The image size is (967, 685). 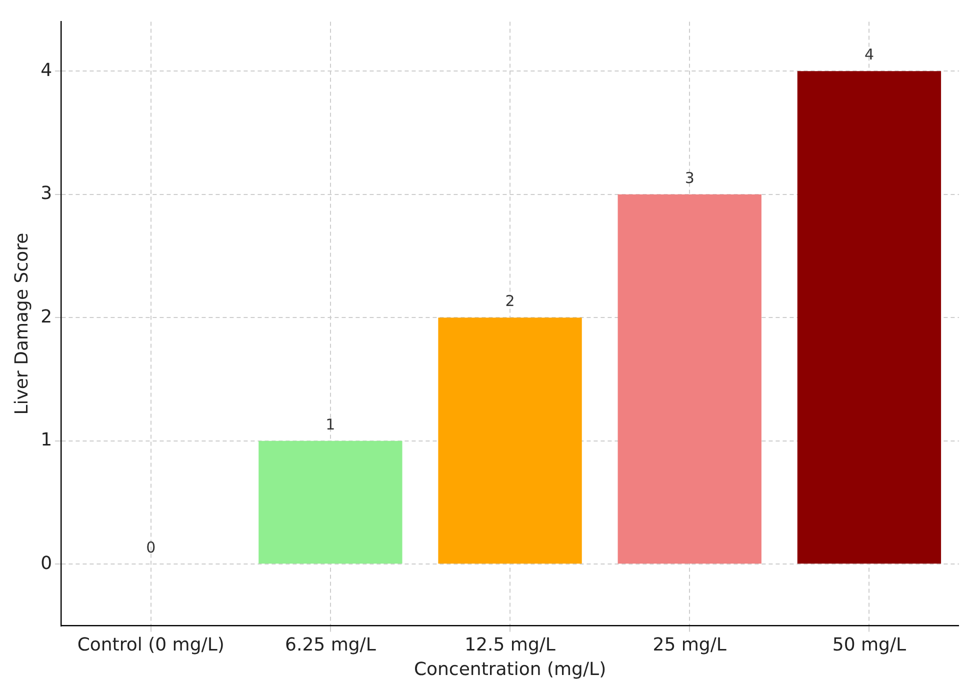 I want to click on x-axis-title: Concentration (mg/L), so click(x=510, y=669).